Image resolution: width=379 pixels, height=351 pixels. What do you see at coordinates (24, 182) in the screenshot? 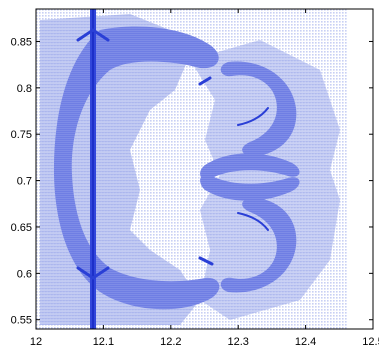
I see `y-tick-label: 0.7` at bounding box center [24, 182].